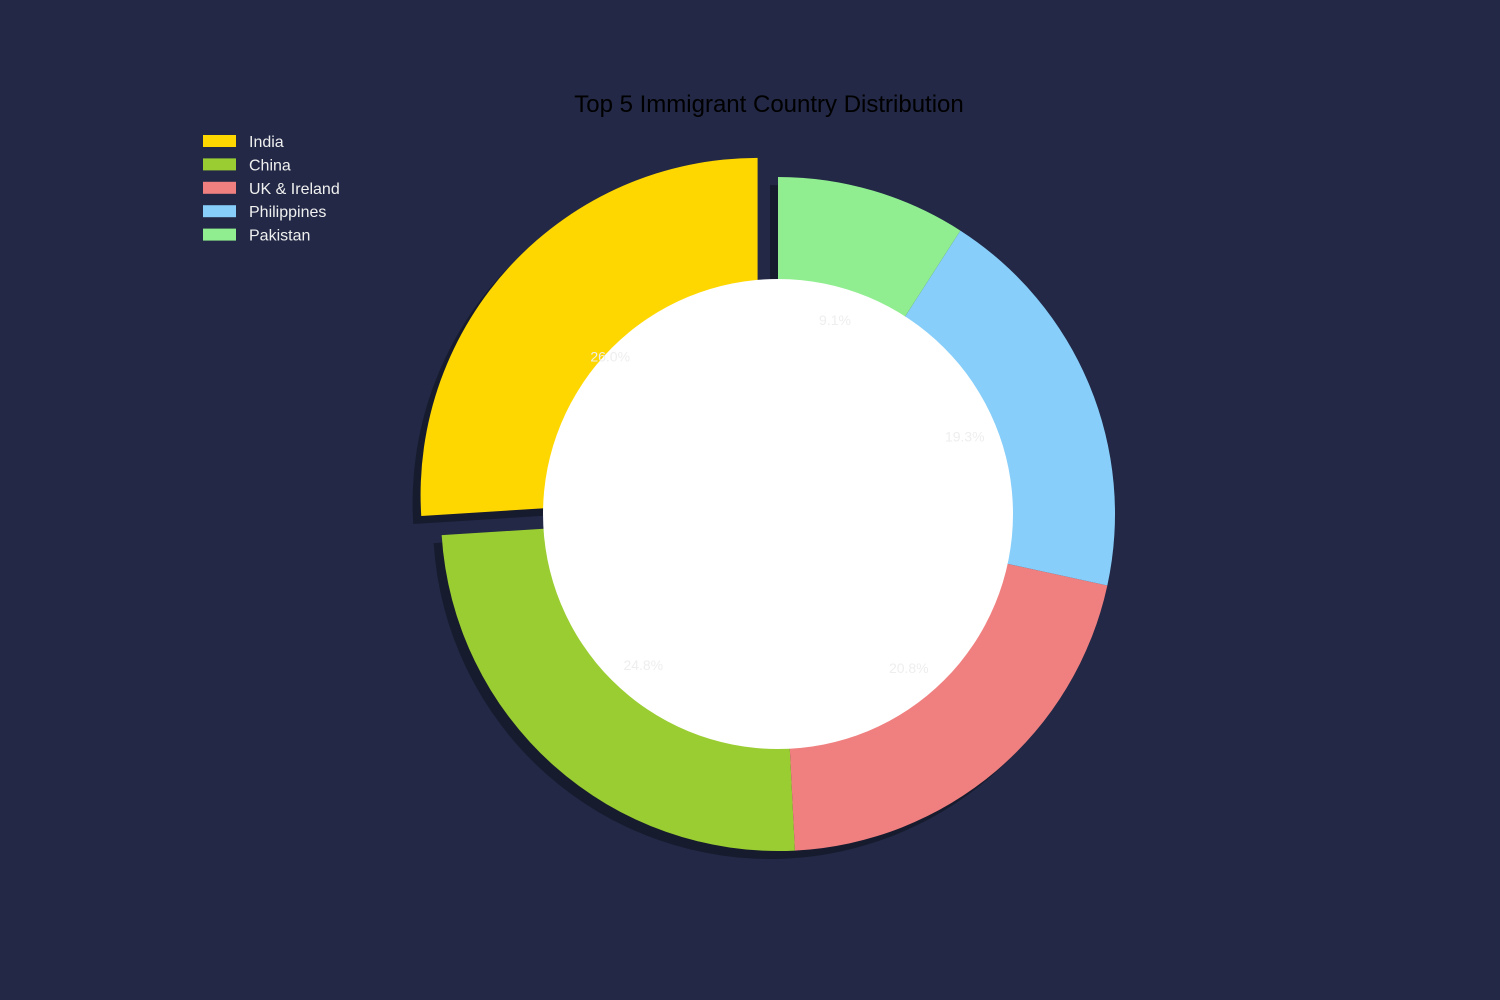 The width and height of the screenshot is (1500, 1000). What do you see at coordinates (294, 189) in the screenshot?
I see `legend-label-uk-and-ireland: UK & Ireland` at bounding box center [294, 189].